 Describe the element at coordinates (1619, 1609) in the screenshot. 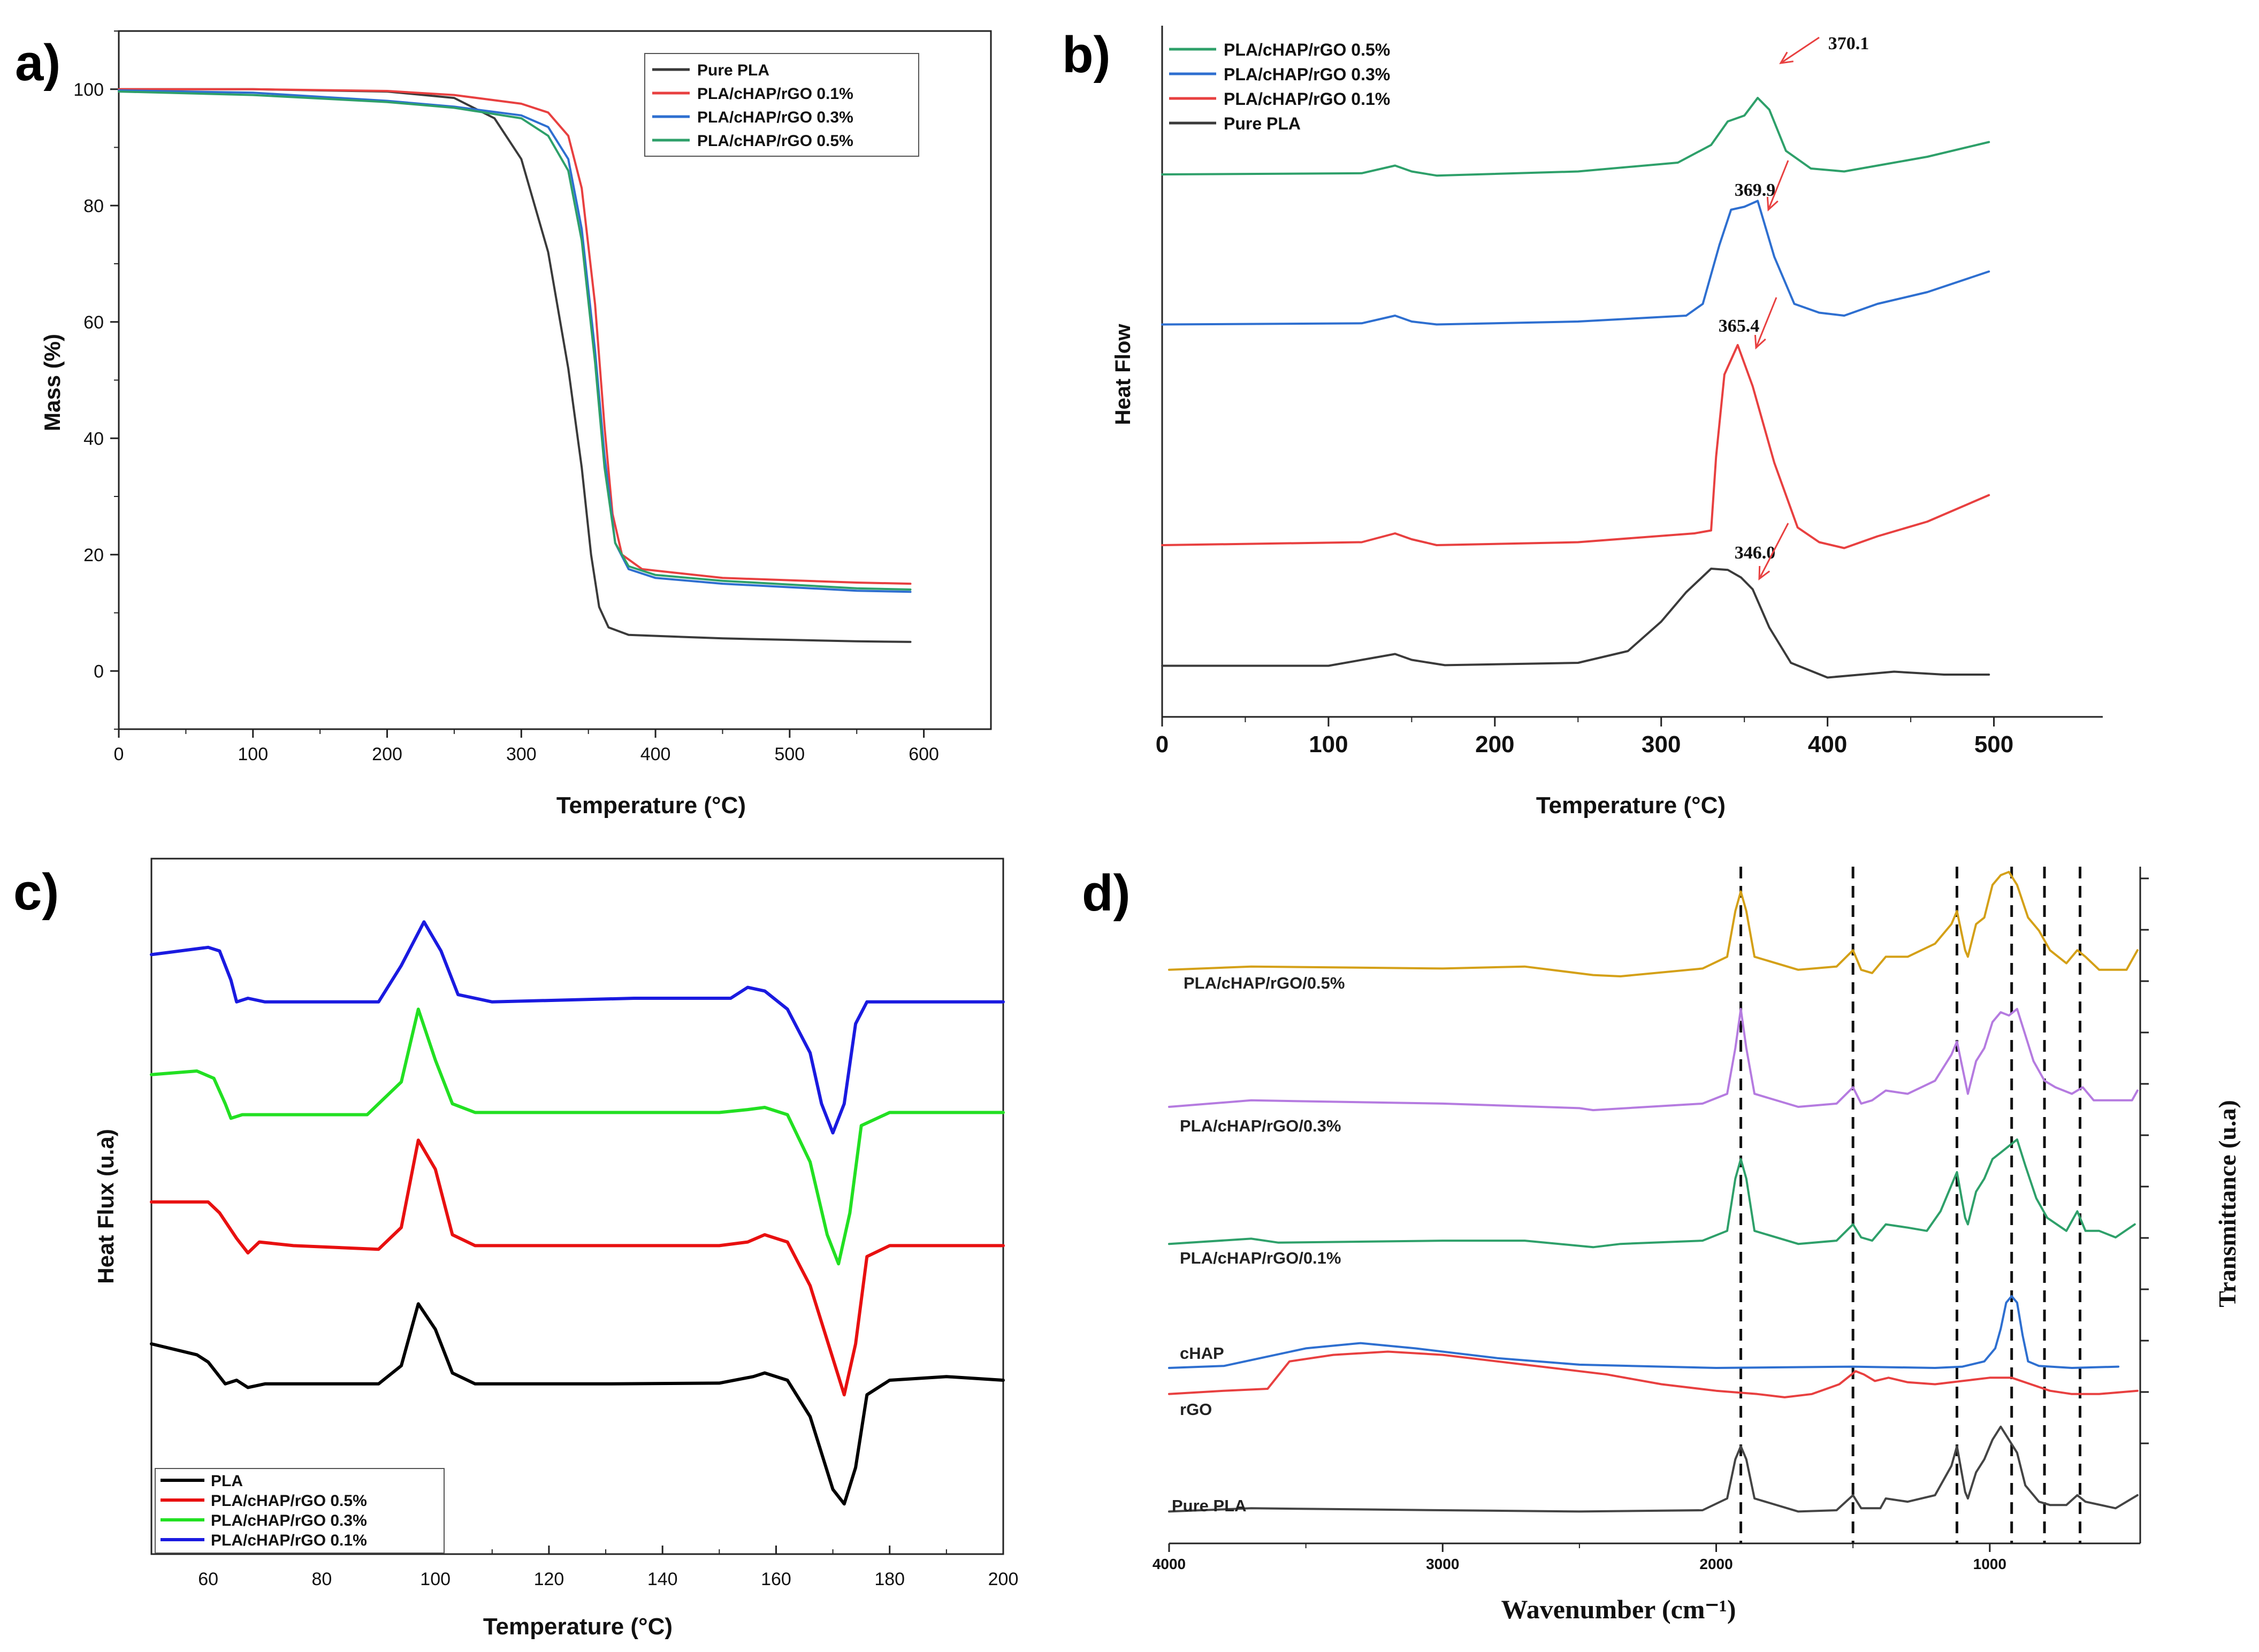

I see `x-axis-label: Wavenumber (cm⁻¹)` at that location.